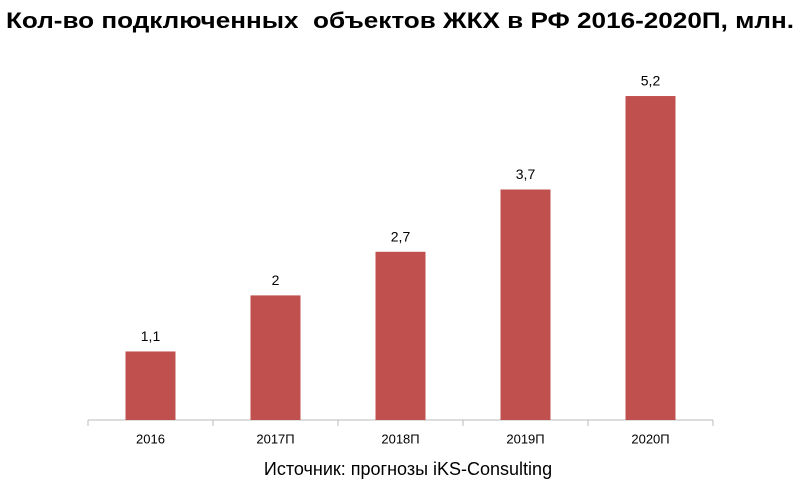 This screenshot has width=800, height=488. I want to click on x-tick-label: 2016, so click(150, 438).